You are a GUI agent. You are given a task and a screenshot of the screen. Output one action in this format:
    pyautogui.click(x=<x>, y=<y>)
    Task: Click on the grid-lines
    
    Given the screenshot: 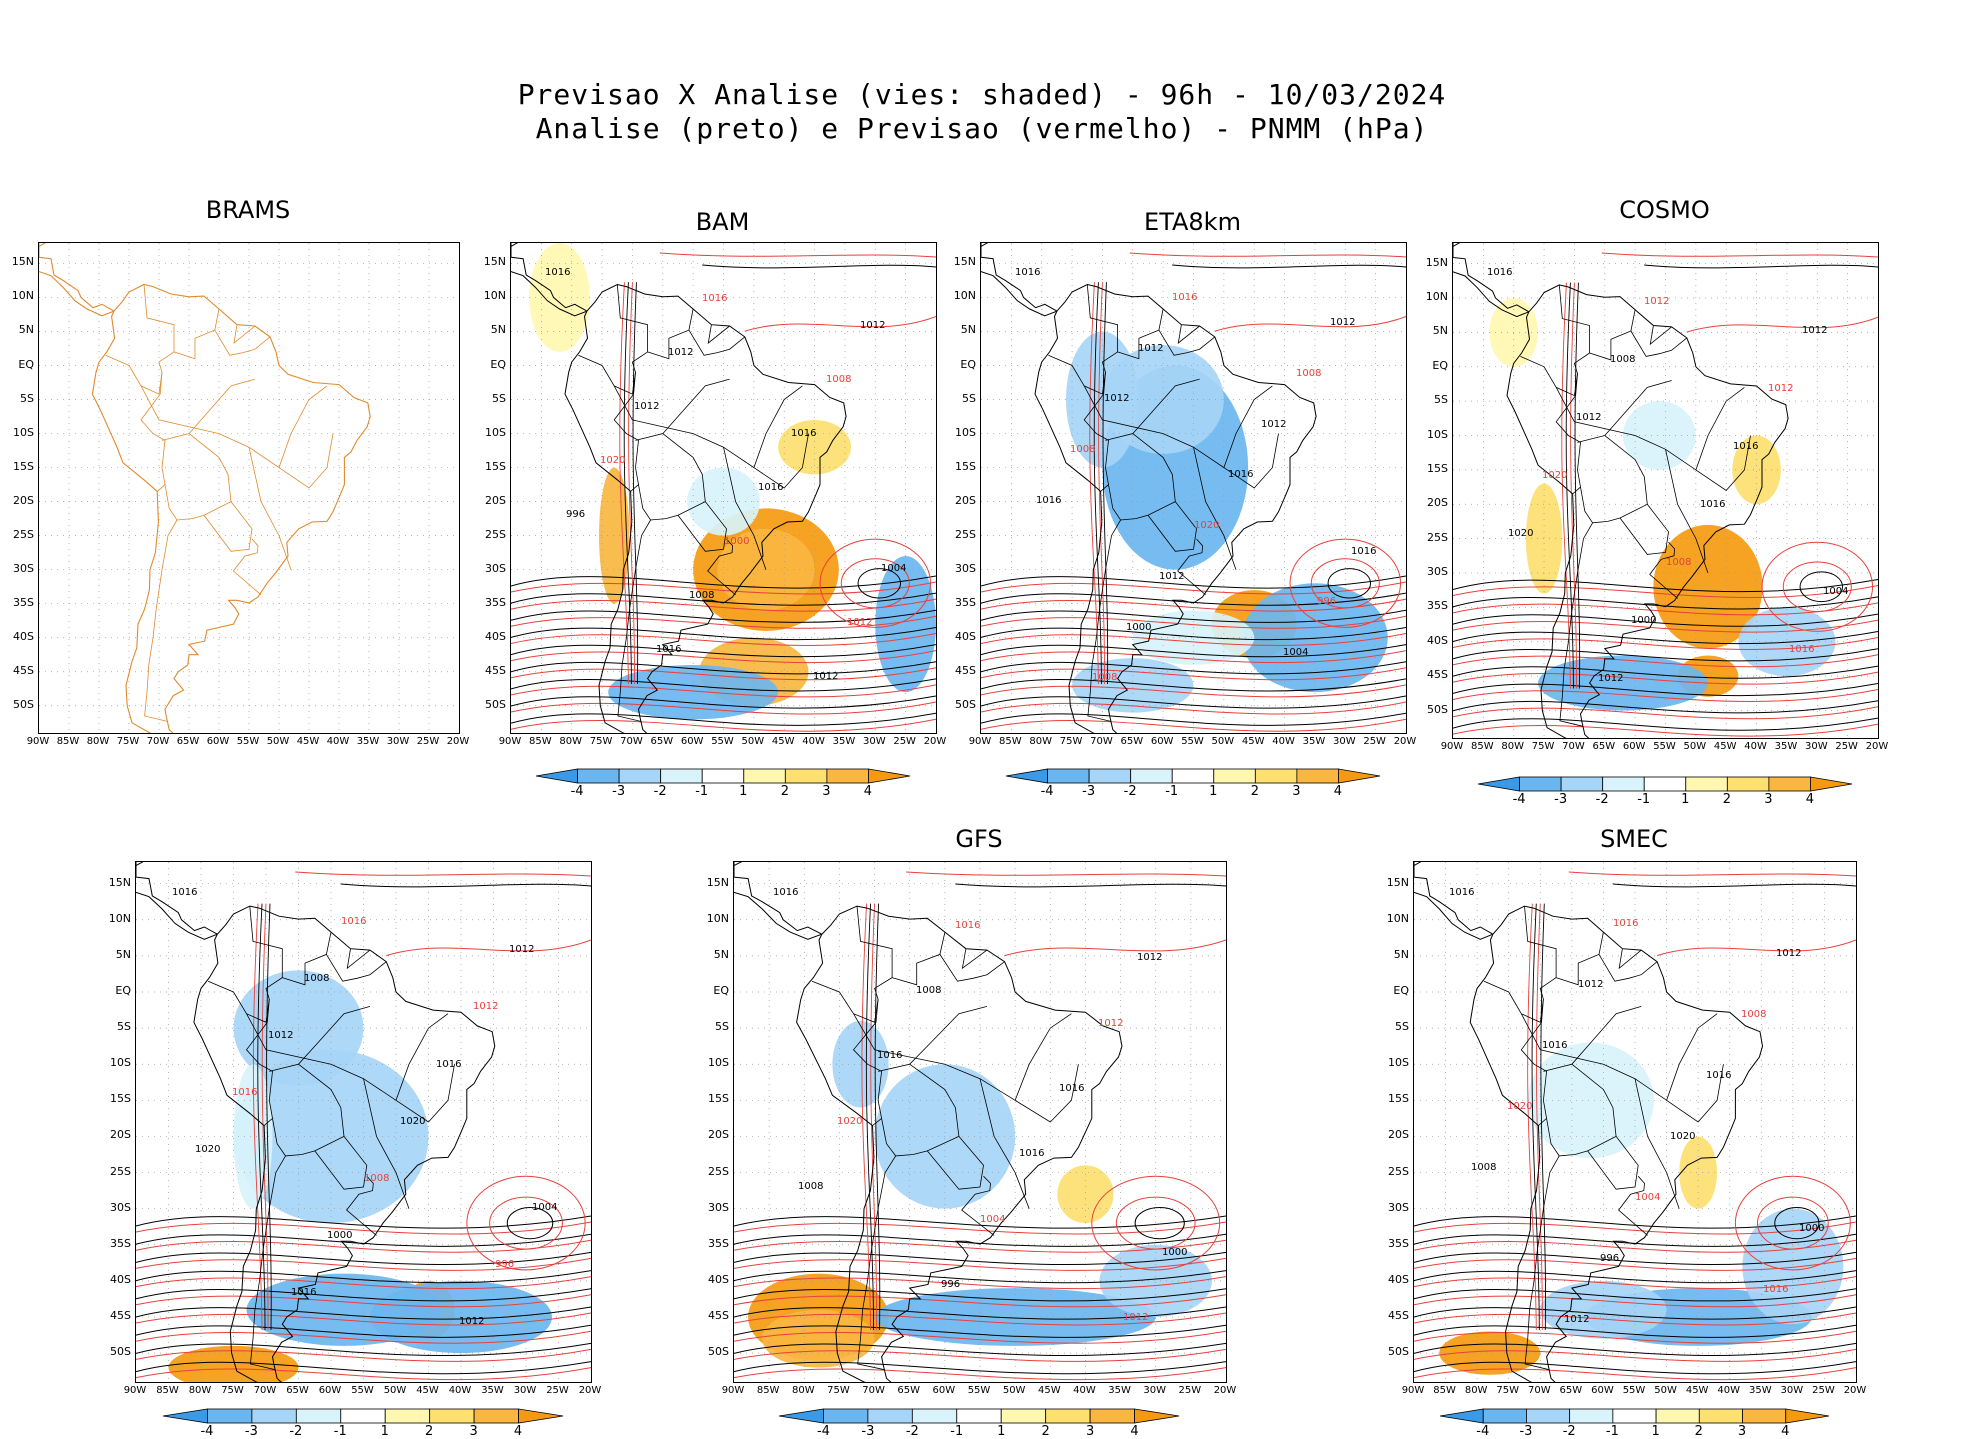 What is the action you would take?
    pyautogui.click(x=723, y=488)
    